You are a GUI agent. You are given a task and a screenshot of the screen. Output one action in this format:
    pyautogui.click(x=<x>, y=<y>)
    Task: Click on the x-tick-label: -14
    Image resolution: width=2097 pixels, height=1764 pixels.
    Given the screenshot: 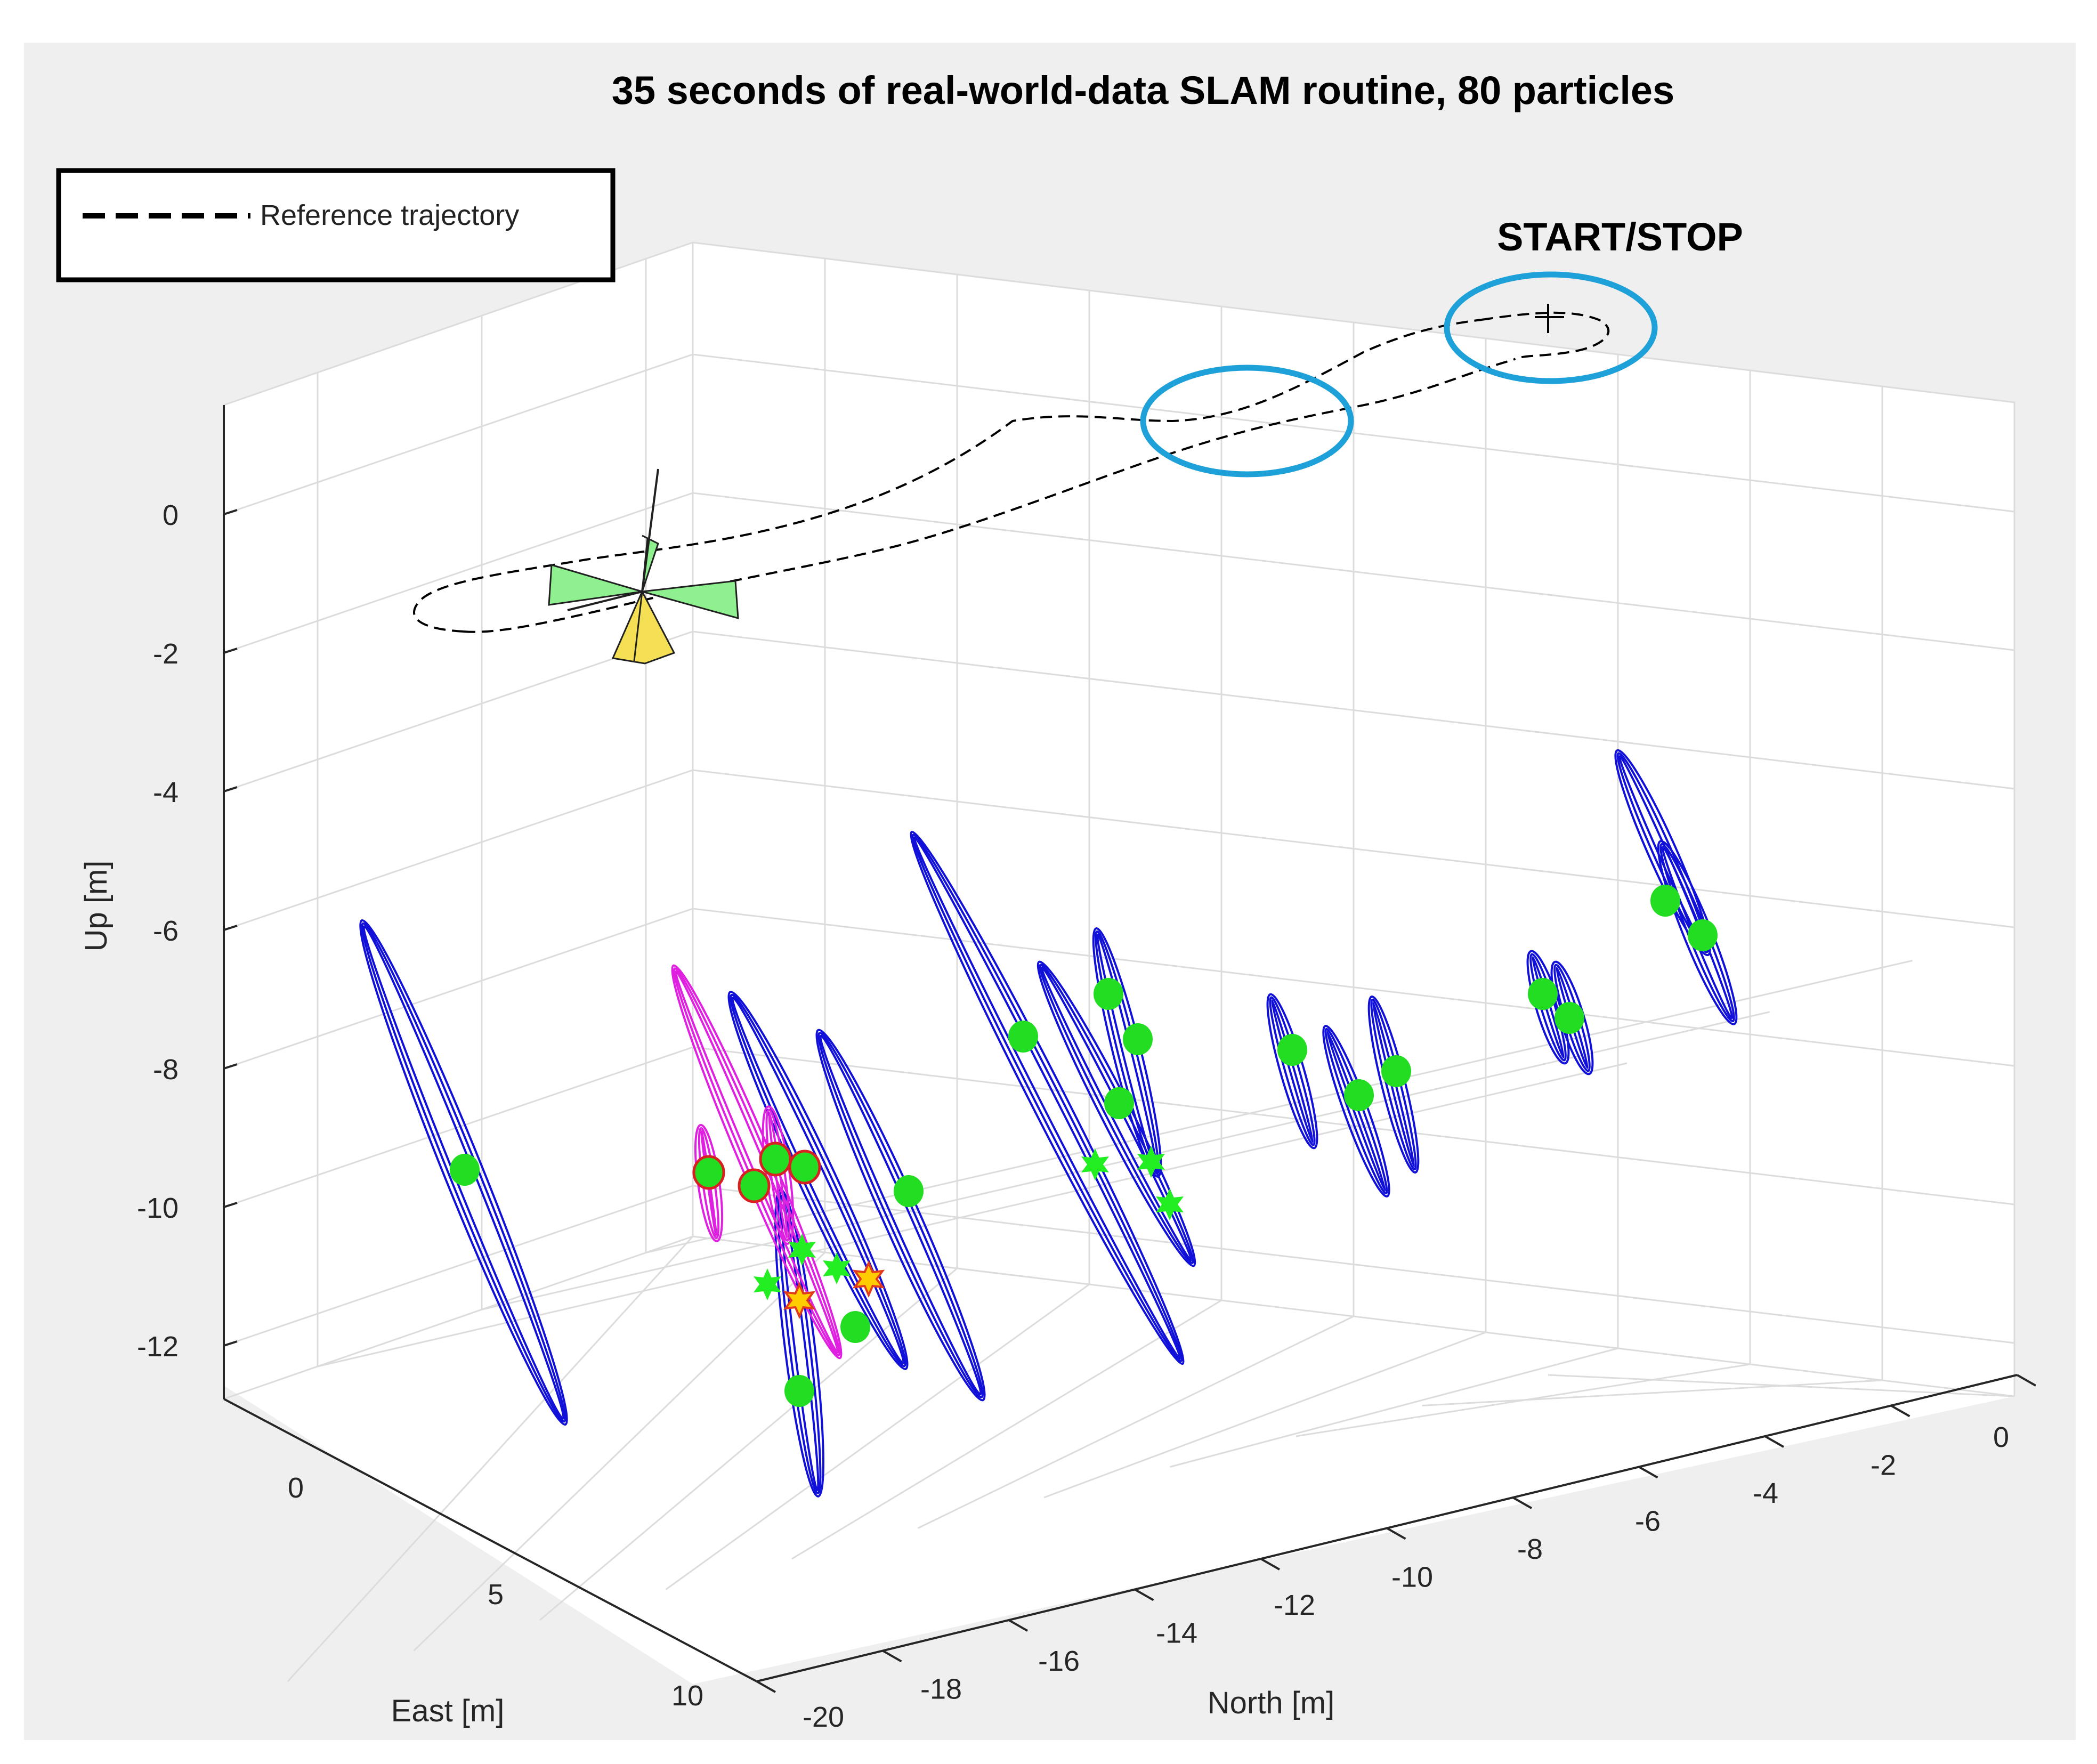 What is the action you would take?
    pyautogui.click(x=1176, y=1633)
    